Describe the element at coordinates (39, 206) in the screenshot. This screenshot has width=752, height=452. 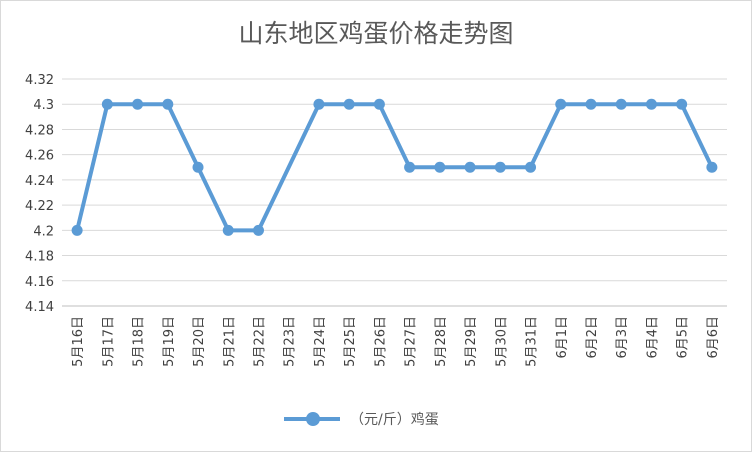
I see `y-tick-label: 4.22` at that location.